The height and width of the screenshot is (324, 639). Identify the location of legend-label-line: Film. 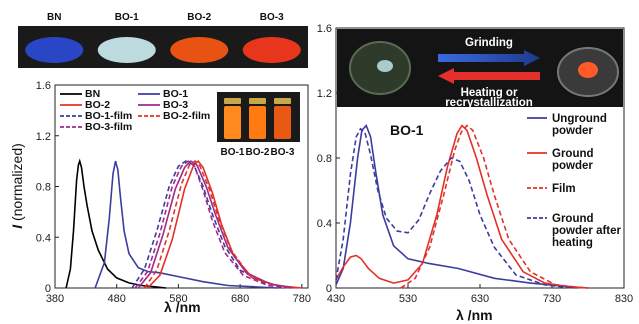
(564, 189).